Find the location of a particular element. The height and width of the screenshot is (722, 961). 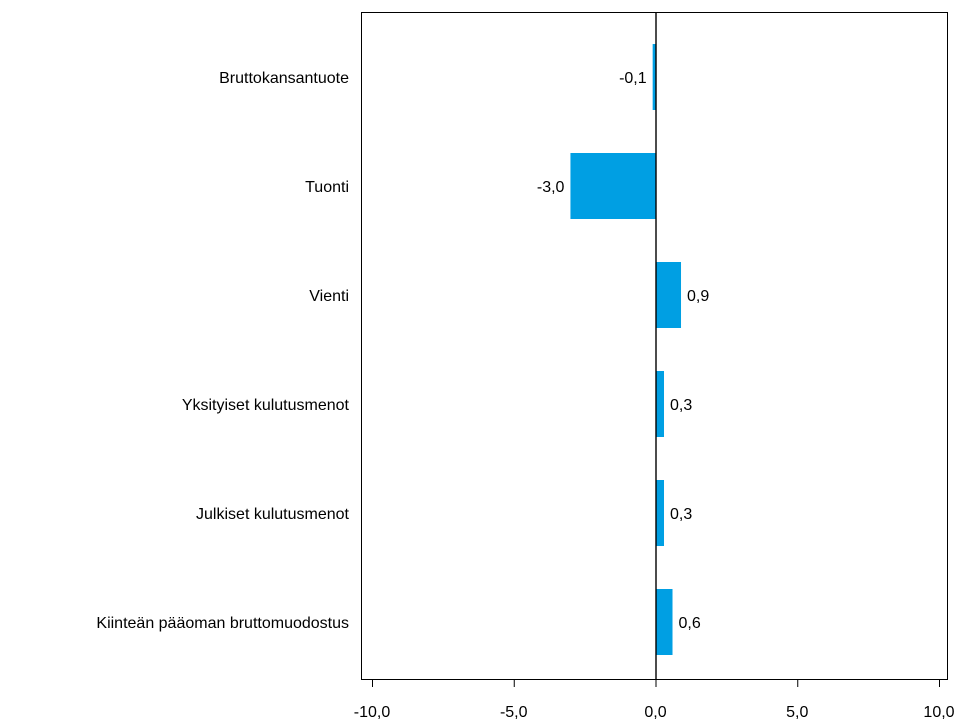

data-label-4: 0,3 is located at coordinates (681, 405).